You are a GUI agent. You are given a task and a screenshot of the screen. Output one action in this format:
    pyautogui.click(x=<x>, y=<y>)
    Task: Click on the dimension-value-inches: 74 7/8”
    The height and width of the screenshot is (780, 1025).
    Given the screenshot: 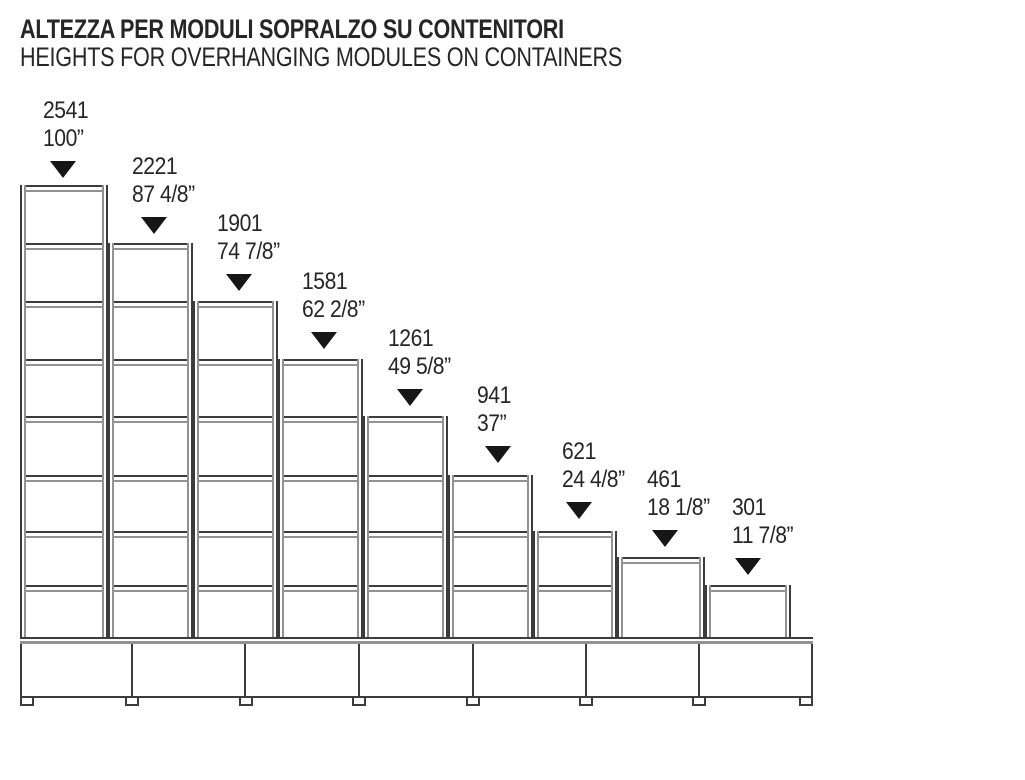 What is the action you would take?
    pyautogui.click(x=248, y=251)
    